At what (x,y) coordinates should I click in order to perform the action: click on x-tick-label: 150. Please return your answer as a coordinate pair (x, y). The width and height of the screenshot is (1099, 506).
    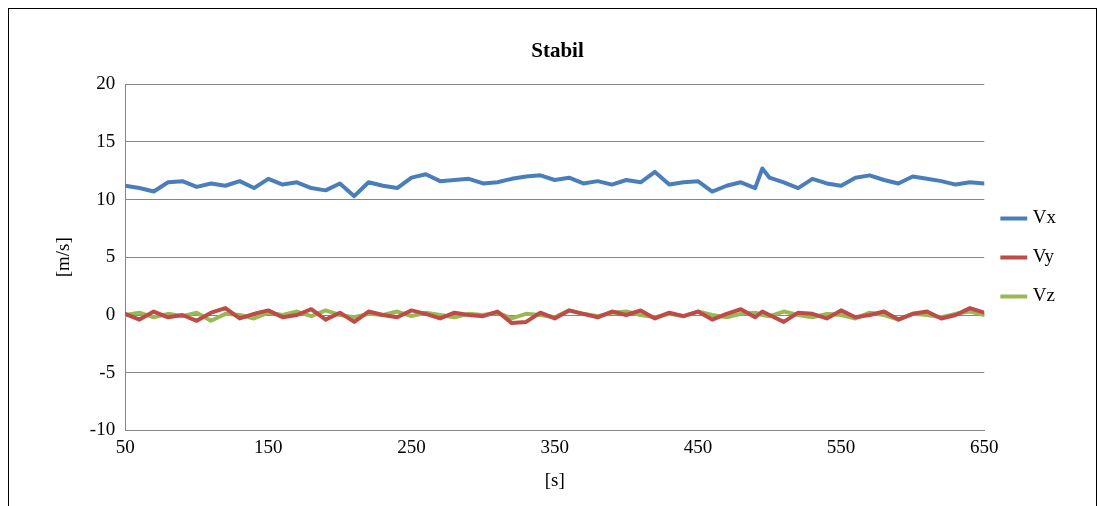
    Looking at the image, I should click on (268, 446).